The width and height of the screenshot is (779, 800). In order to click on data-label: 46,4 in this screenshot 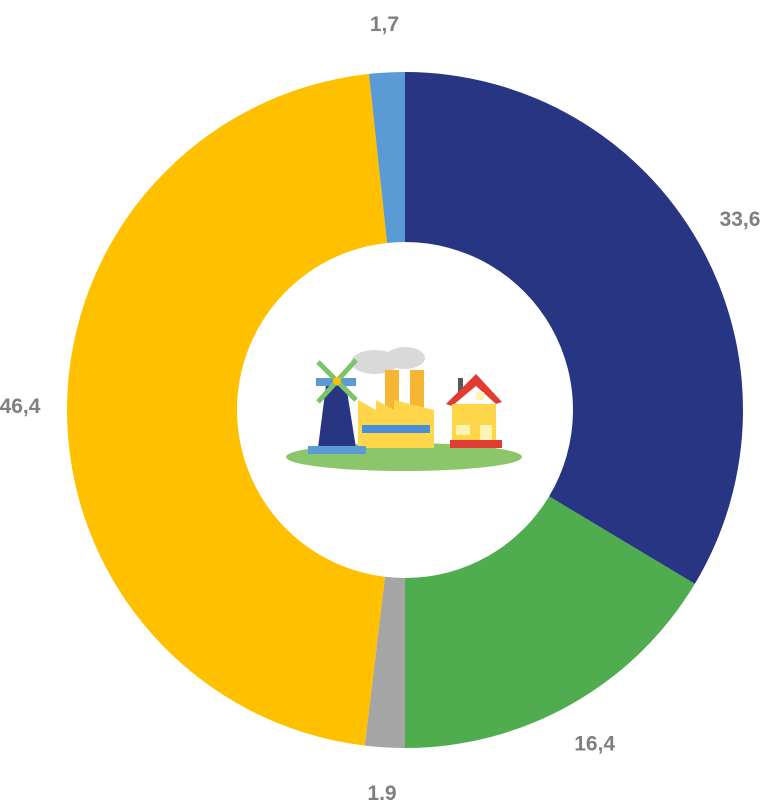, I will do `click(20, 406)`.